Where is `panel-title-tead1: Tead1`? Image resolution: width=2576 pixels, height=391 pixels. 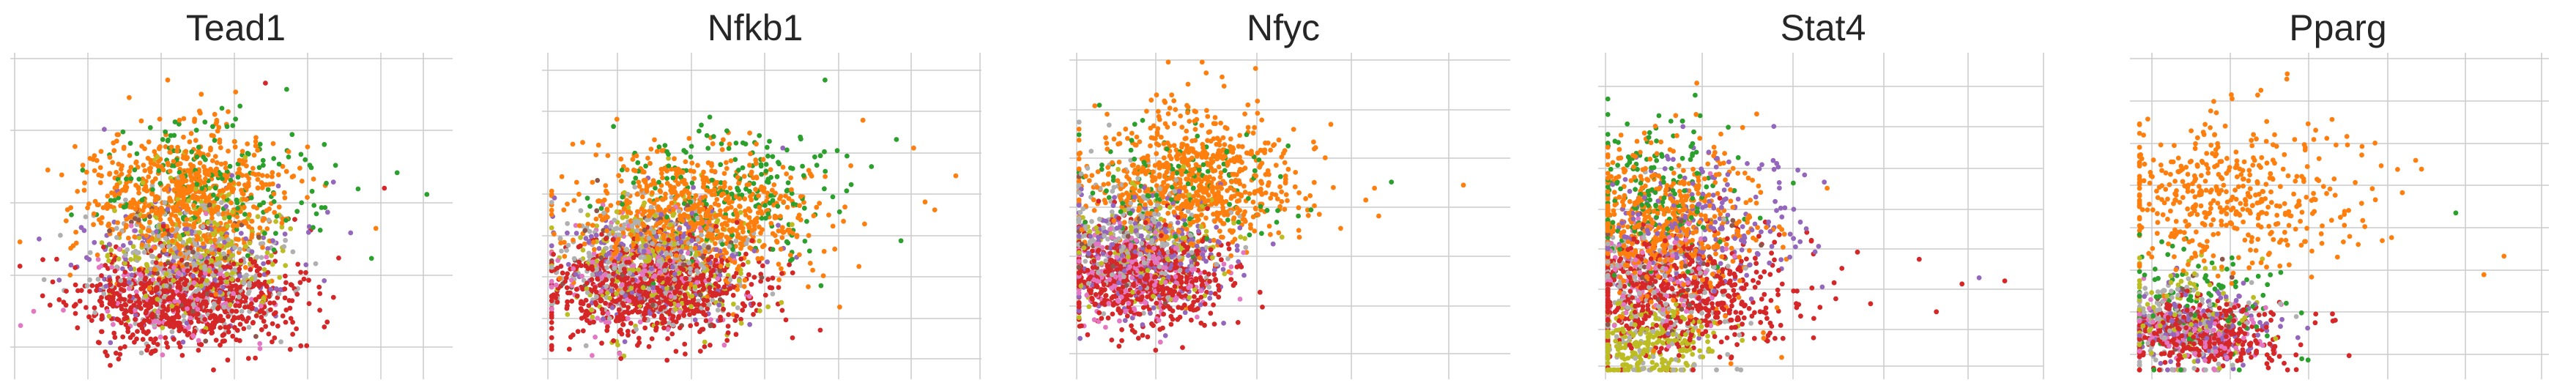
panel-title-tead1: Tead1 is located at coordinates (236, 27).